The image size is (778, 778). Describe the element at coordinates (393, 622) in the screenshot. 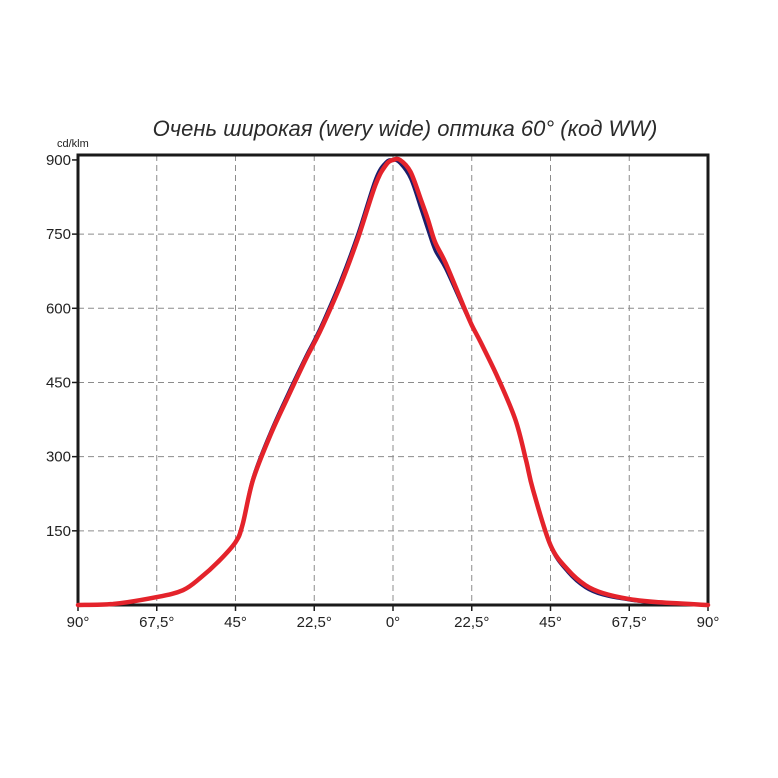

I see `x-tick-label: 0°` at that location.